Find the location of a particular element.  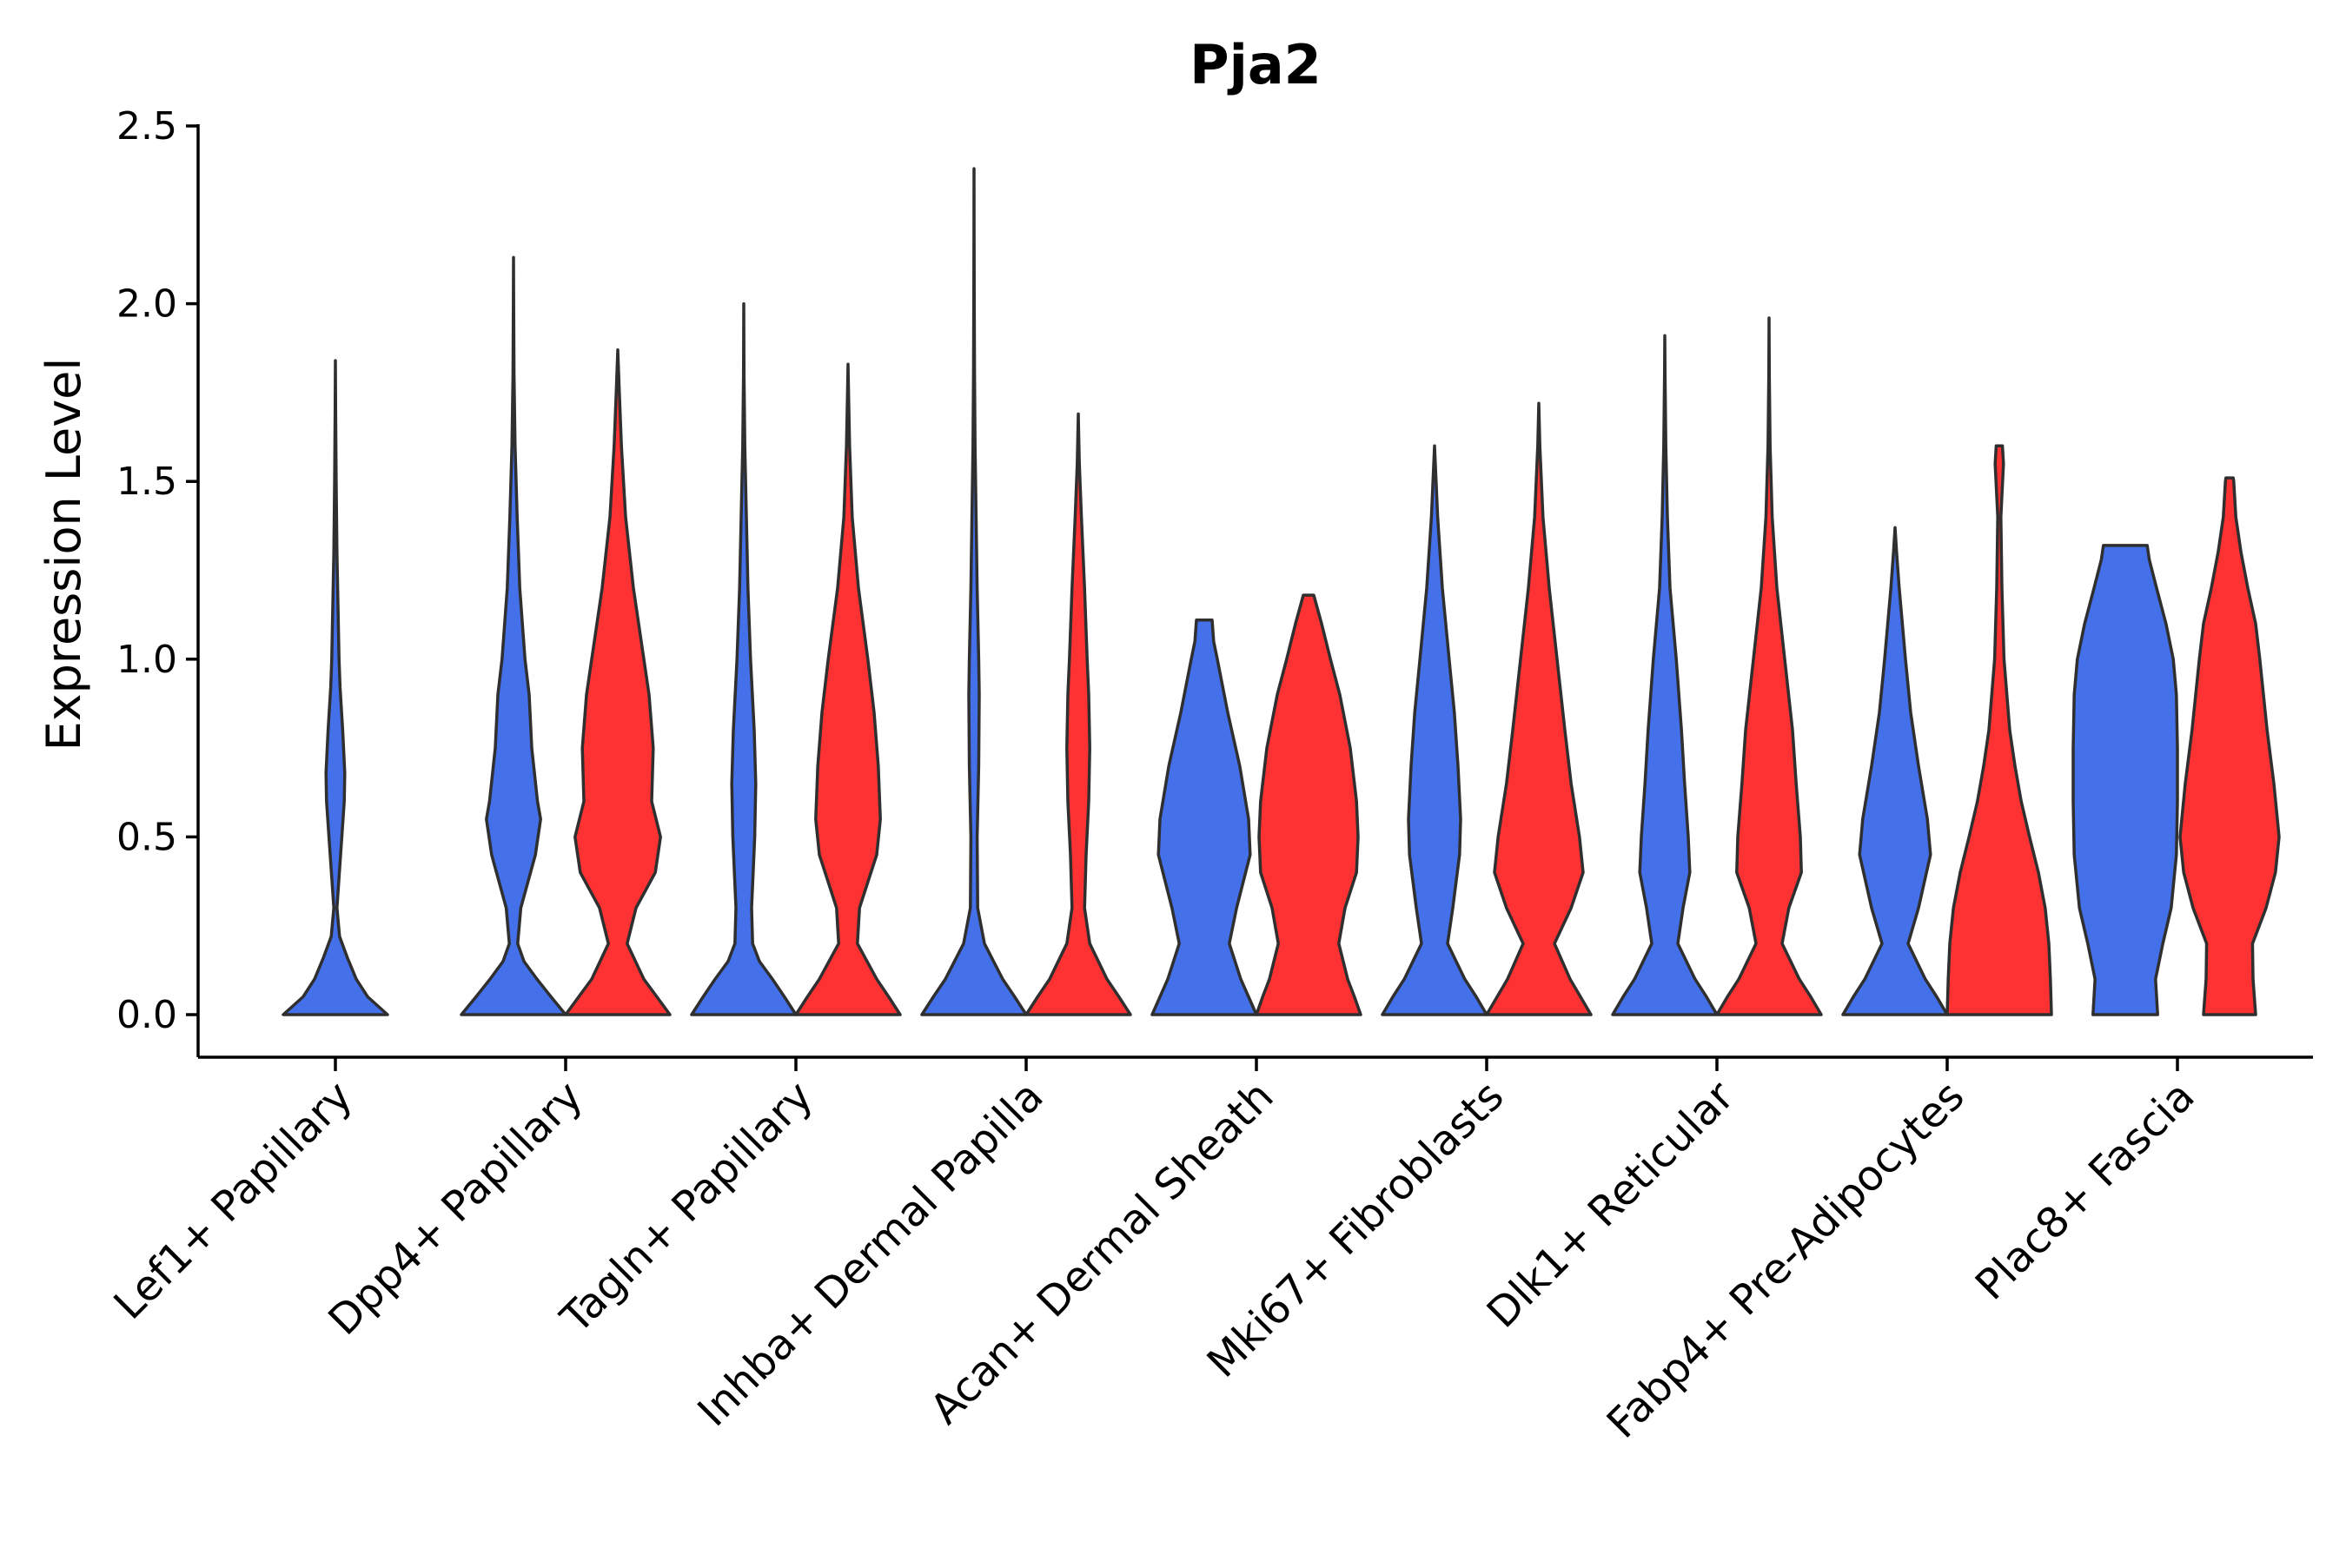

violin-mki67-fibroblasts-group-b is located at coordinates (1539, 708).